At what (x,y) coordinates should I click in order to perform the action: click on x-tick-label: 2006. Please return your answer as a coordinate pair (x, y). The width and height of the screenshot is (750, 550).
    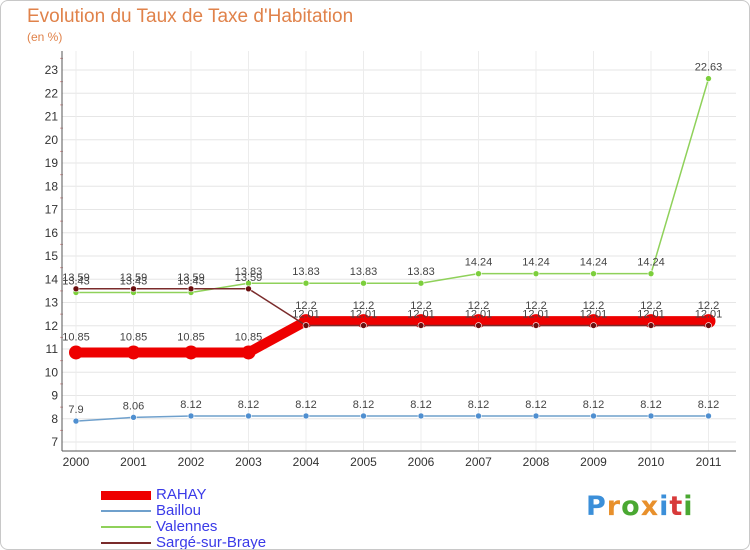
    Looking at the image, I should click on (421, 462).